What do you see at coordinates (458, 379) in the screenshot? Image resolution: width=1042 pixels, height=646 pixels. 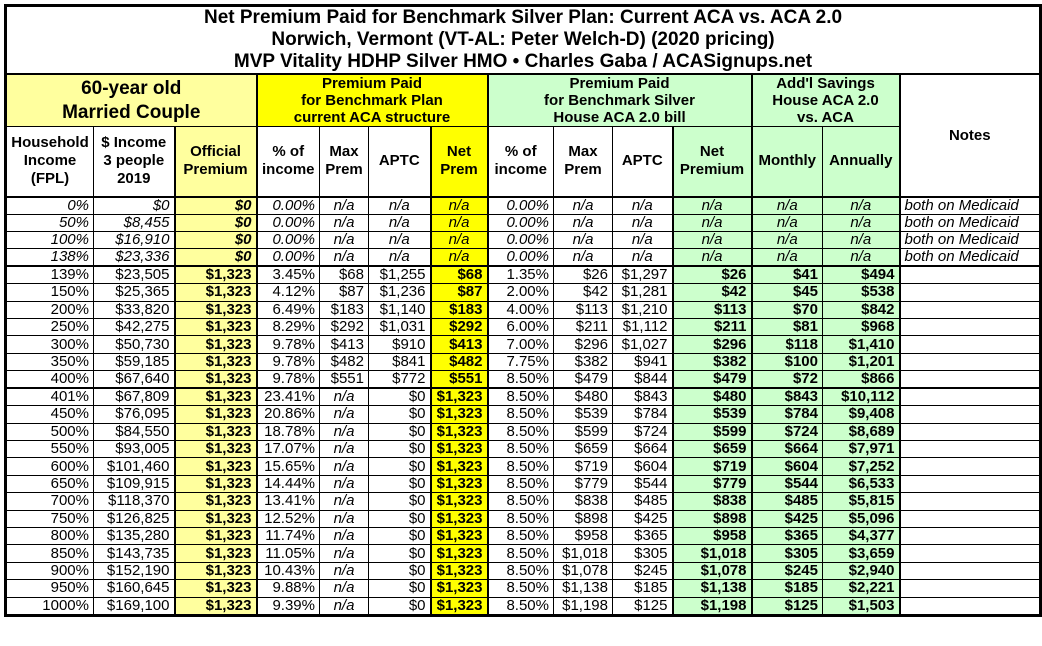 I see `aca-net-prem-cell: $551` at bounding box center [458, 379].